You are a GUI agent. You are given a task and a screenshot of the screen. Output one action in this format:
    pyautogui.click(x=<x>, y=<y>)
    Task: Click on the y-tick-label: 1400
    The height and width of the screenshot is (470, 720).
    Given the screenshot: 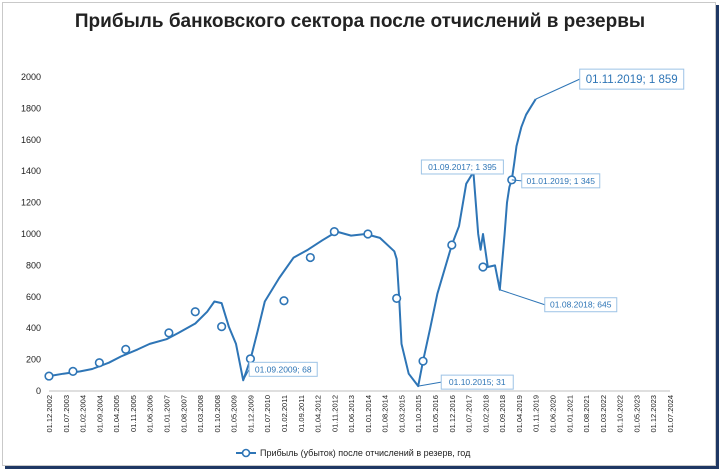 What is the action you would take?
    pyautogui.click(x=31, y=171)
    